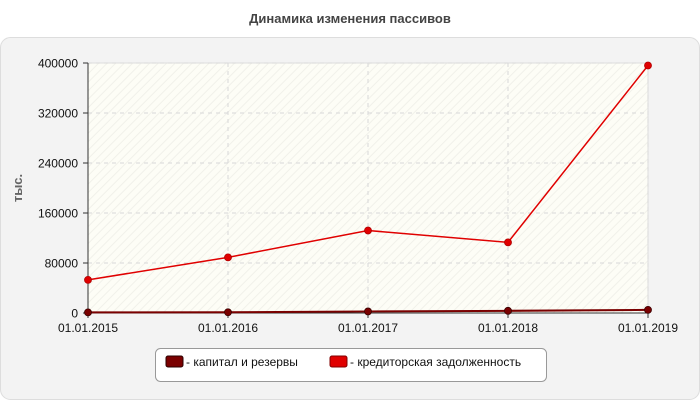  I want to click on legend-label: - кредиторская задолженность, so click(435, 362).